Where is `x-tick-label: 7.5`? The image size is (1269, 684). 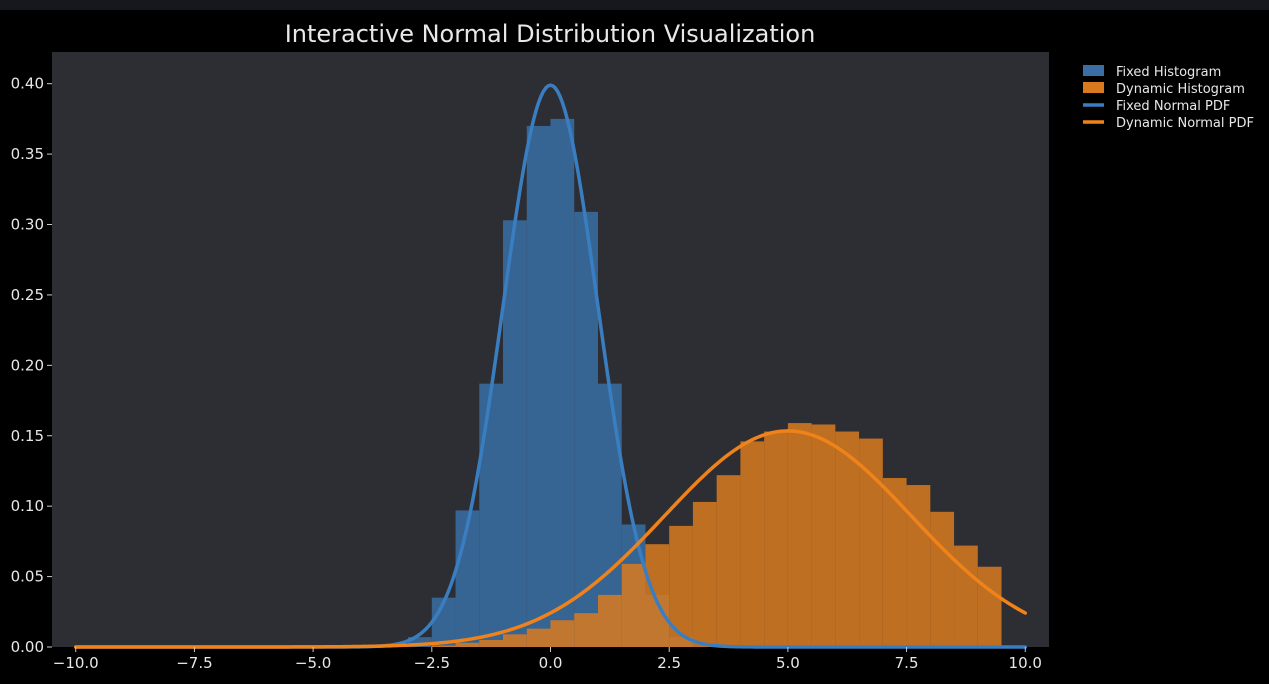 x-tick-label: 7.5 is located at coordinates (907, 663).